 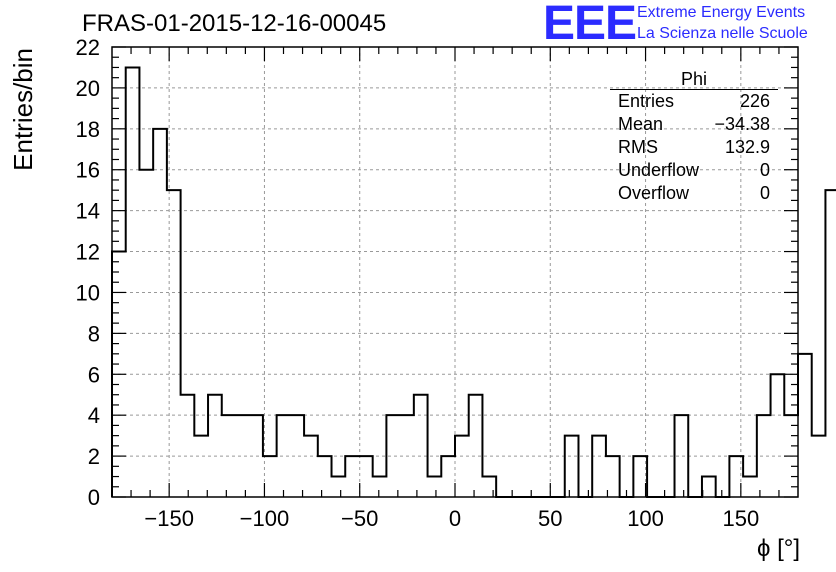 What do you see at coordinates (740, 518) in the screenshot?
I see `x-tick-label: 150` at bounding box center [740, 518].